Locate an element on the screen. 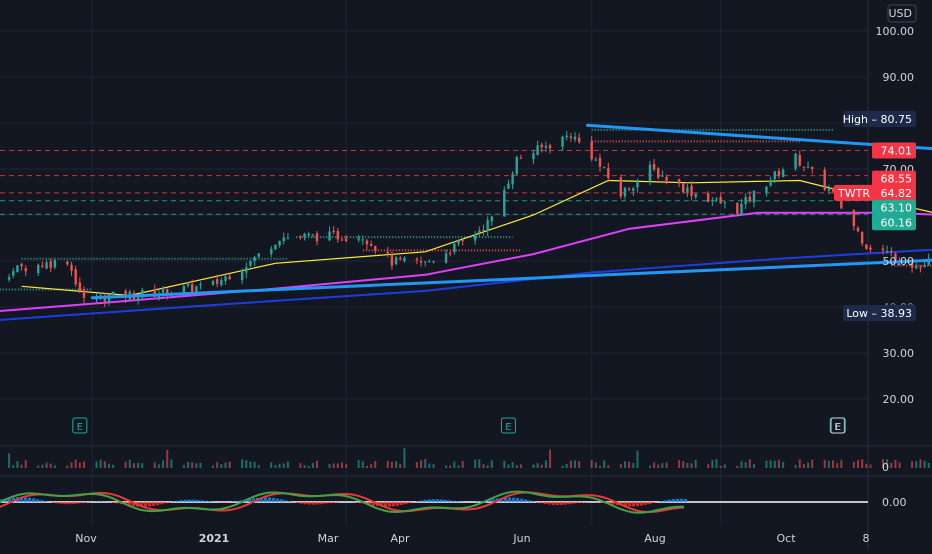 The height and width of the screenshot is (554, 932). price-axis-tick: 90.00 is located at coordinates (899, 77).